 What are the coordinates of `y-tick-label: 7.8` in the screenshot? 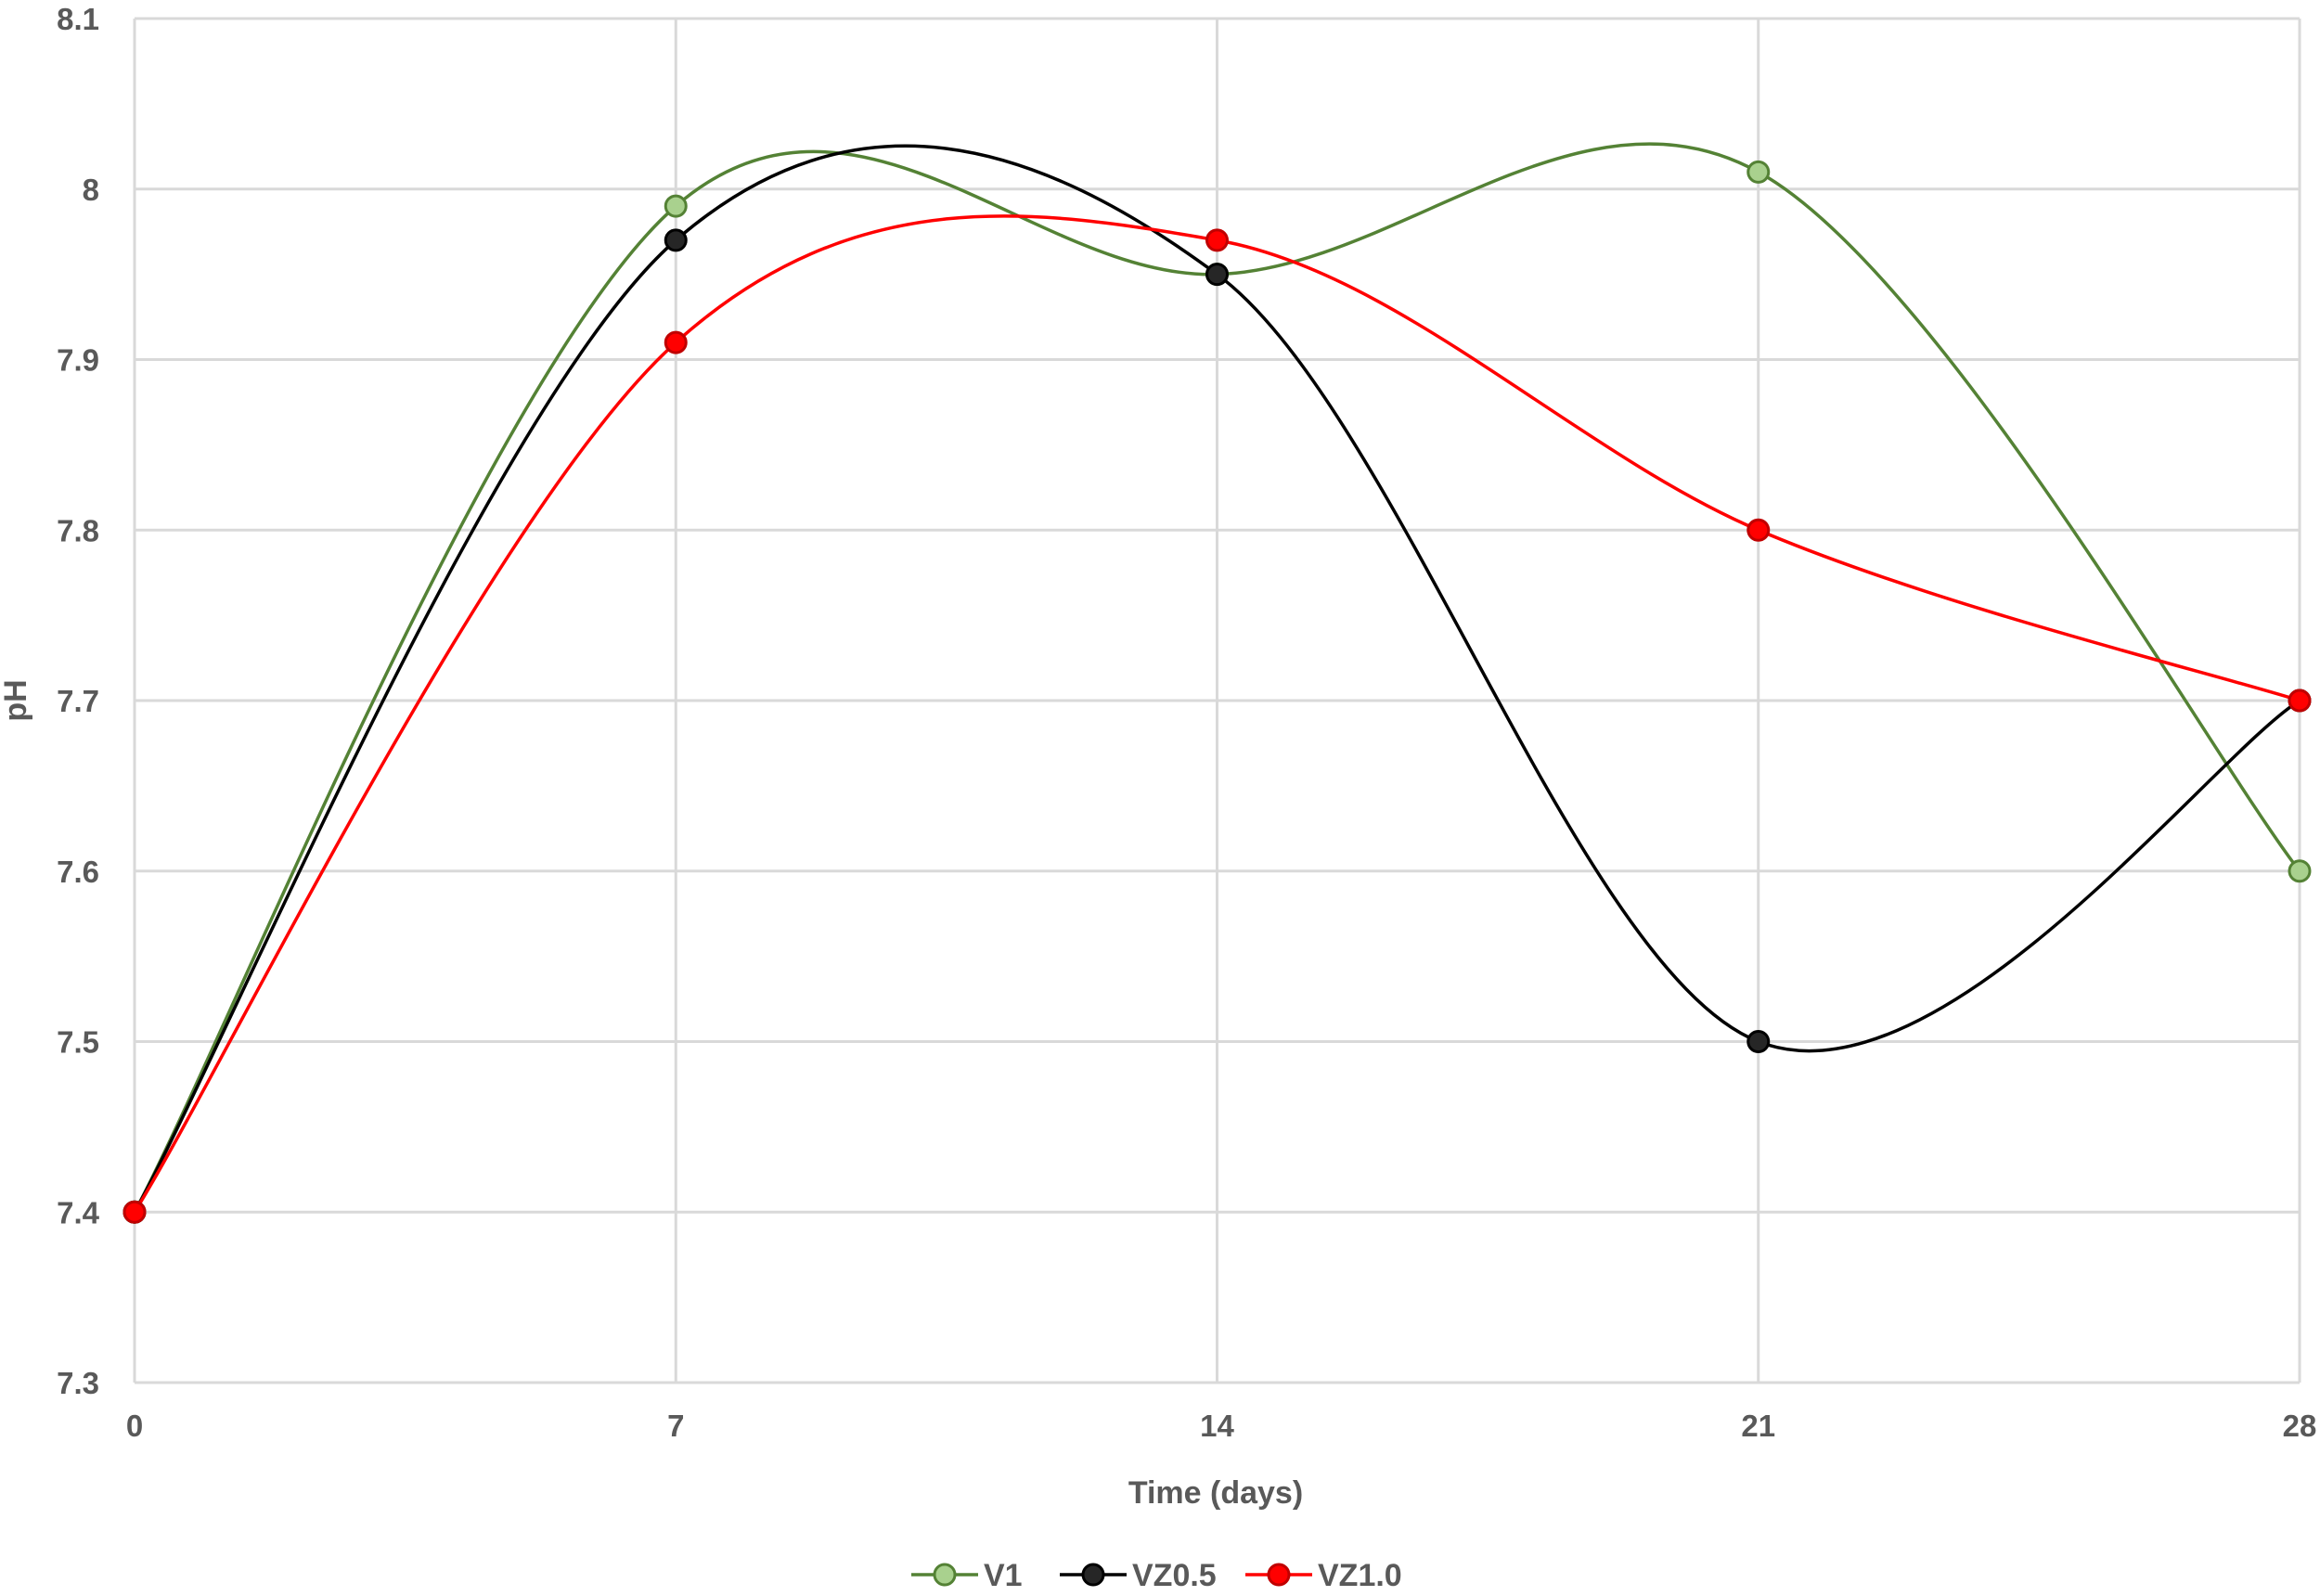 It's located at (78, 530).